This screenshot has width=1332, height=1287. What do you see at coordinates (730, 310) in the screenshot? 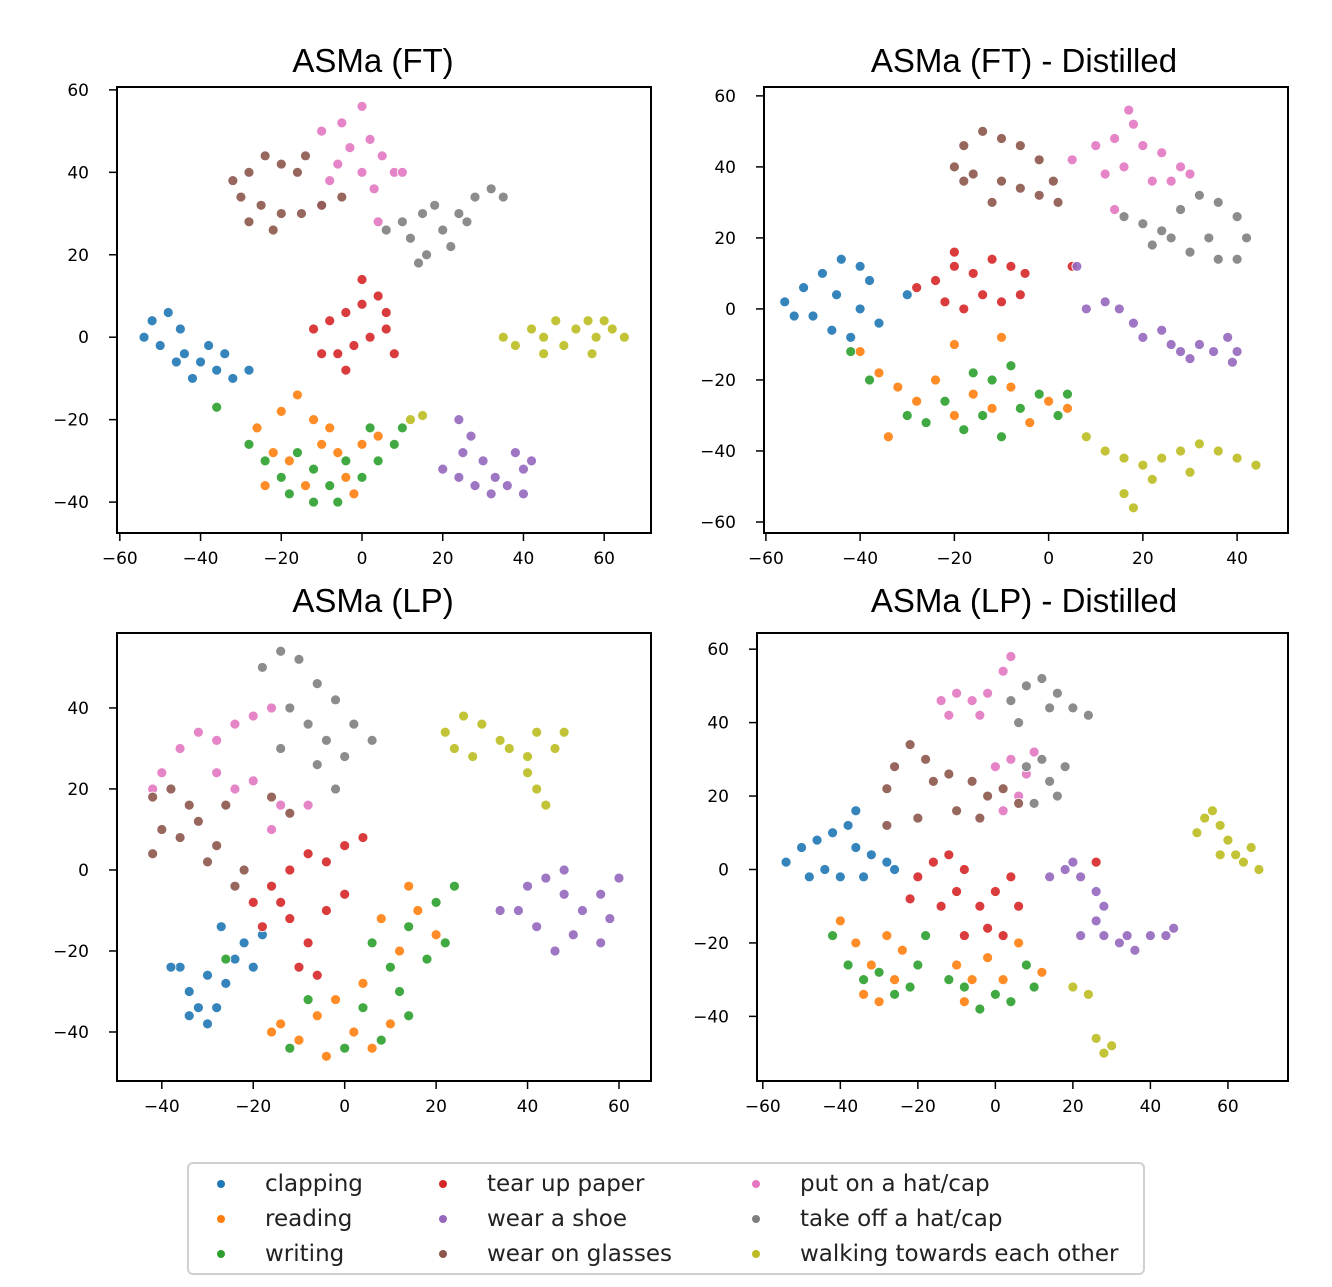
I see `y-tick-label: 0` at bounding box center [730, 310].